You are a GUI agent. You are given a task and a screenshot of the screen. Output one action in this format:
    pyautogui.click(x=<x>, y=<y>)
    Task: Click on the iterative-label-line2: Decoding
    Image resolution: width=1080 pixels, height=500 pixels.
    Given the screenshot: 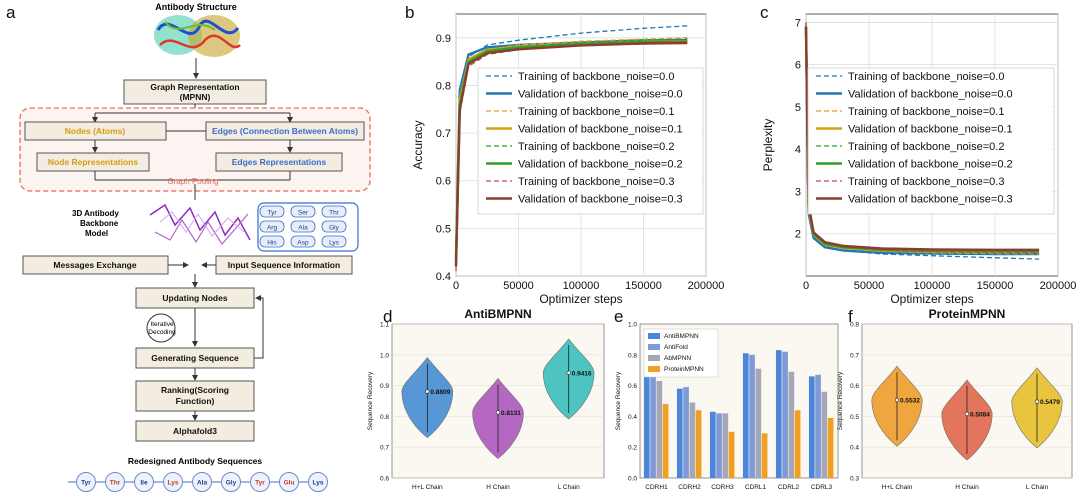 What is the action you would take?
    pyautogui.click(x=162, y=332)
    